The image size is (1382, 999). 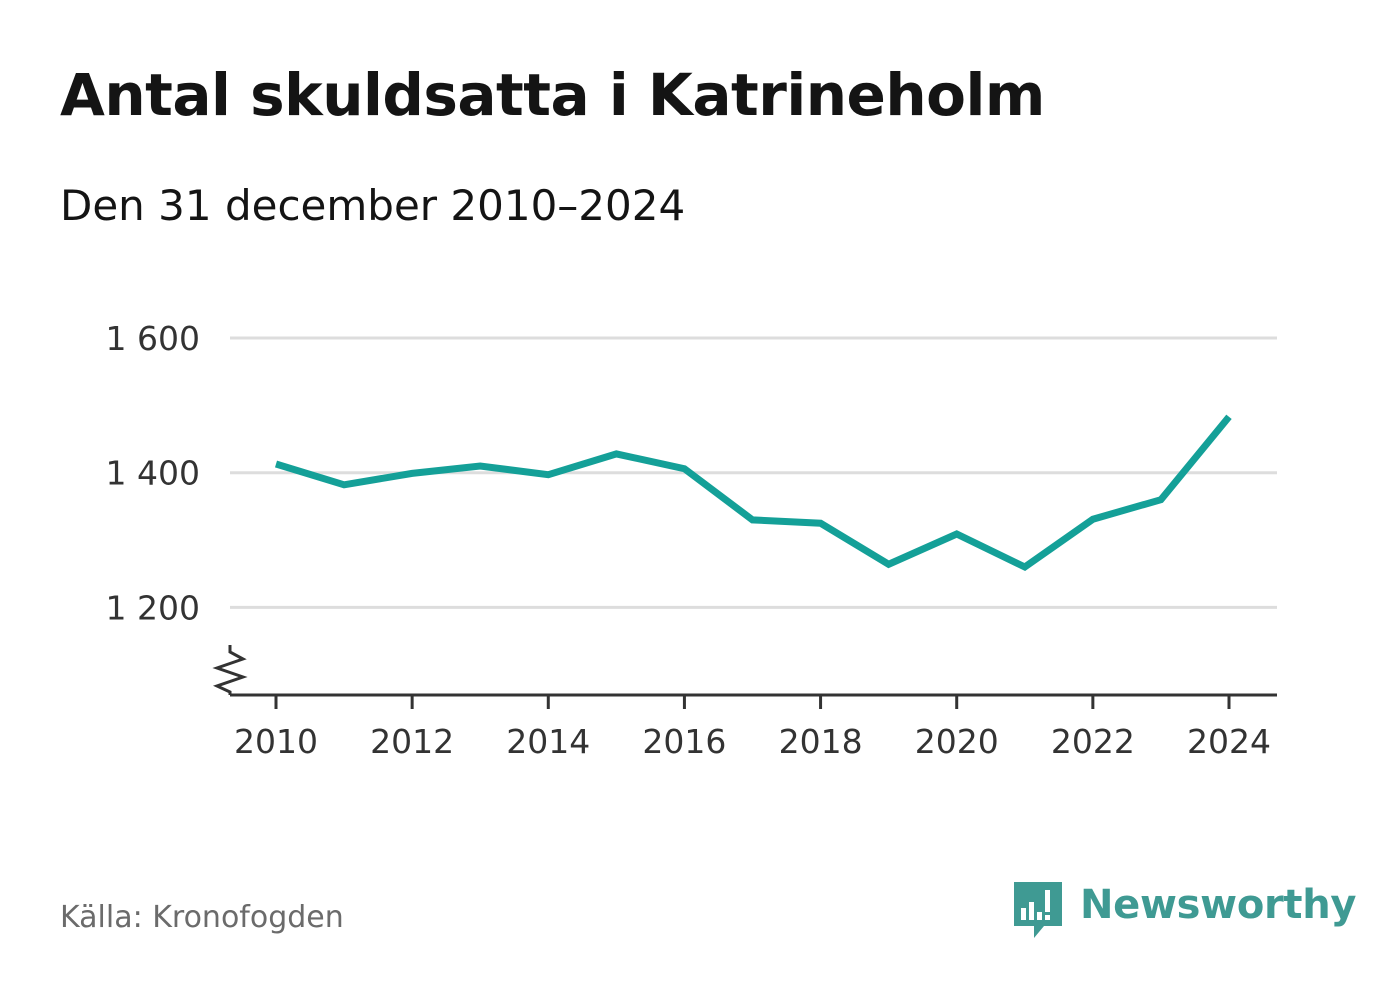 I want to click on x-tick-label: 2024, so click(x=1229, y=741).